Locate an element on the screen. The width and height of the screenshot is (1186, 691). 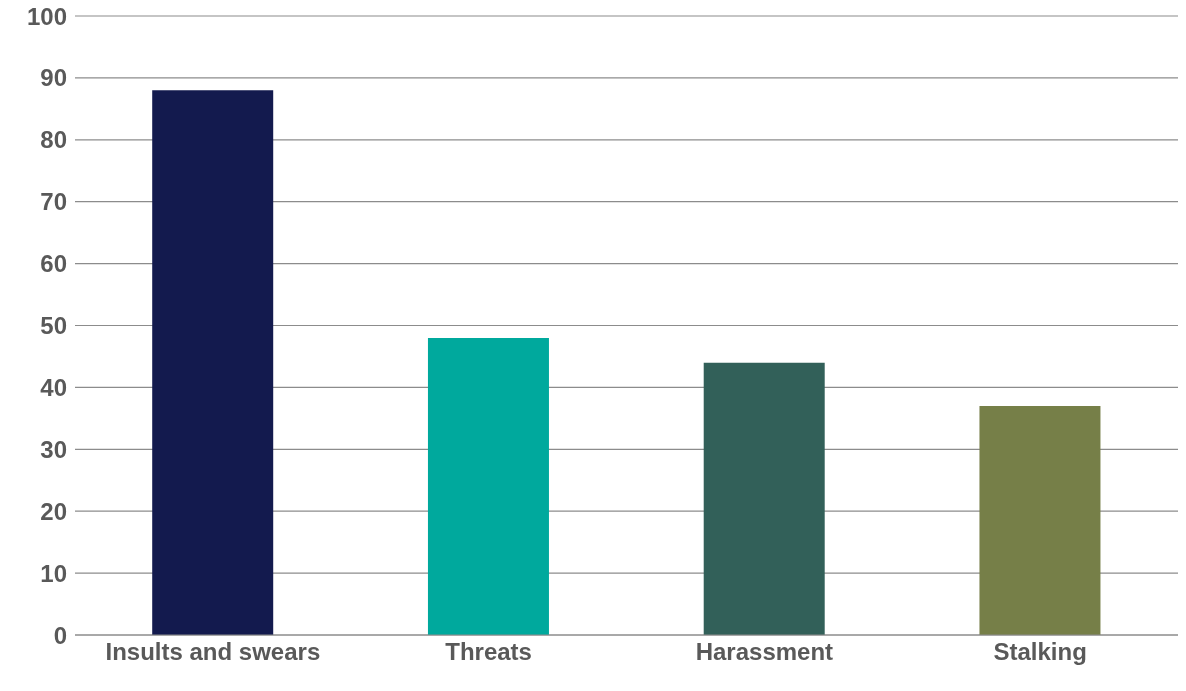
y-tick-label: 20 is located at coordinates (53, 511).